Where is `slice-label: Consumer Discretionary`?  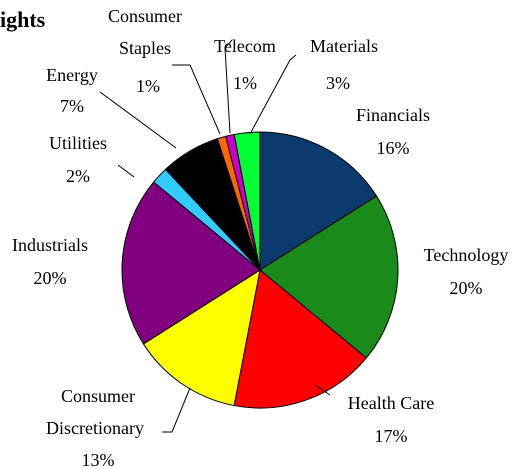 slice-label: Consumer Discretionary is located at coordinates (95, 412).